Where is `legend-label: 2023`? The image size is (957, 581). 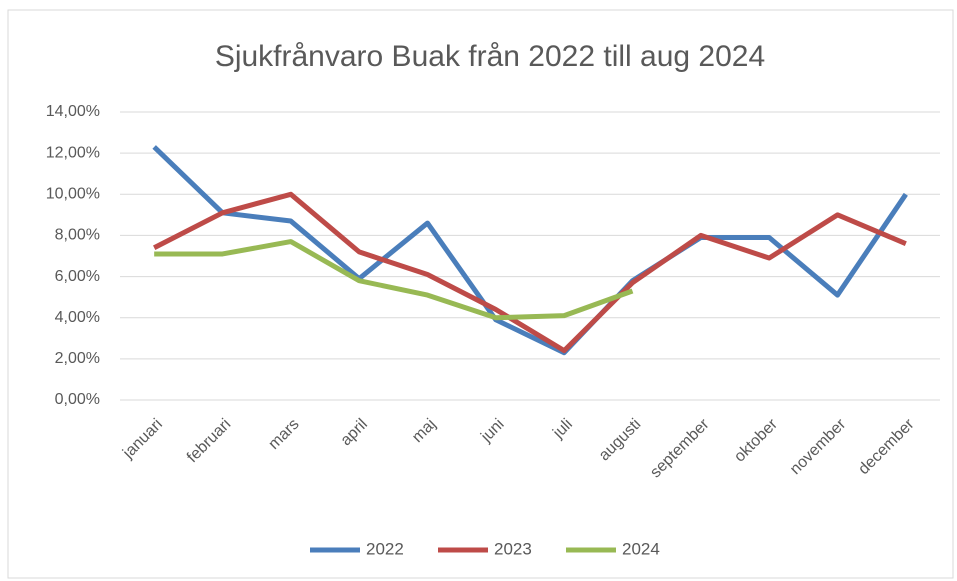
legend-label: 2023 is located at coordinates (513, 548).